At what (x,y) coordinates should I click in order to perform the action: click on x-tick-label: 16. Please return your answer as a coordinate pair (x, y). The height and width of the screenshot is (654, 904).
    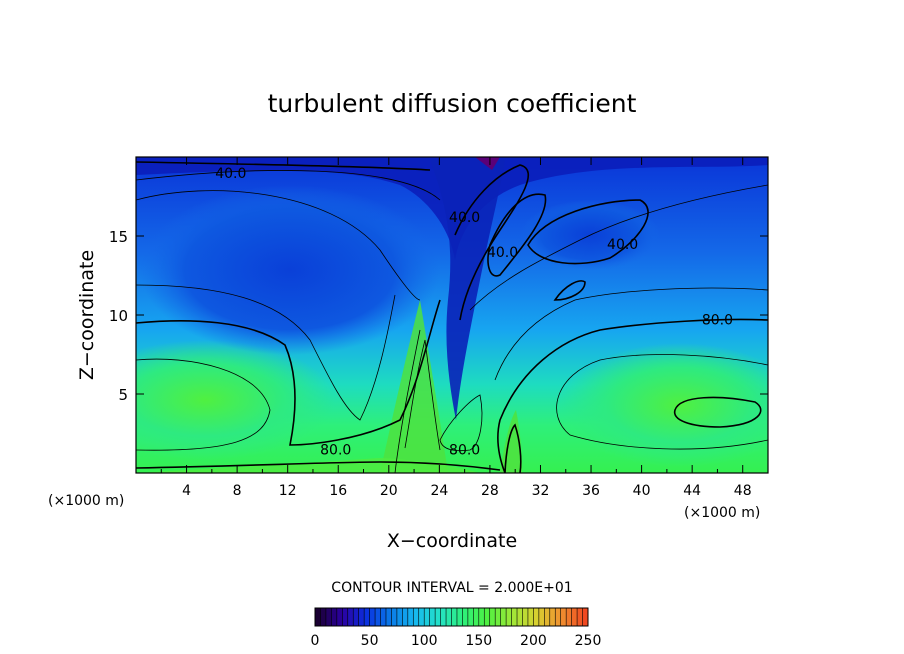
    Looking at the image, I should click on (338, 491).